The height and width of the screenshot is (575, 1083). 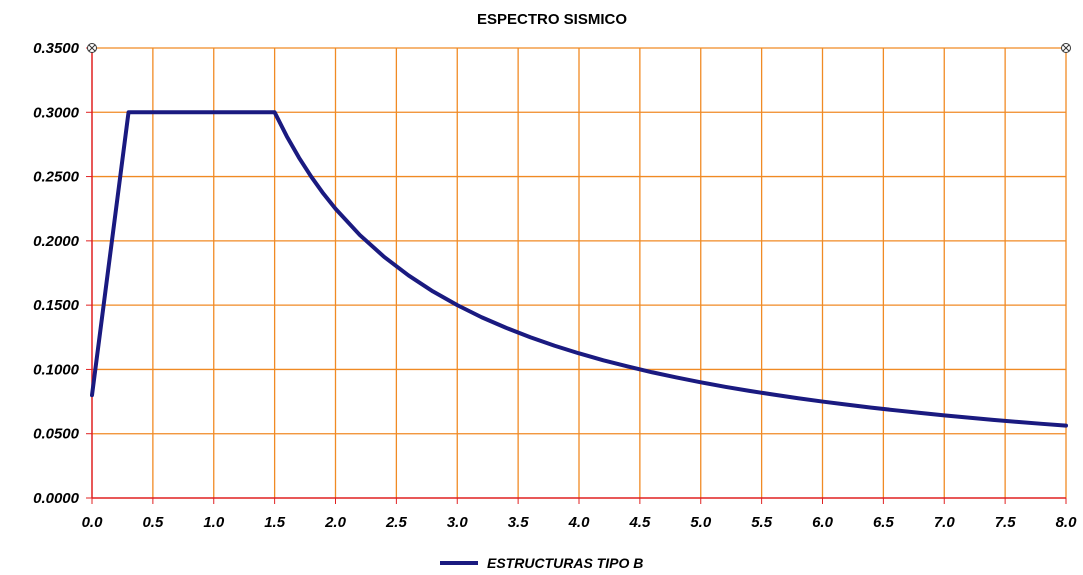 I want to click on y-tick-label: 0.3500, so click(x=56, y=48).